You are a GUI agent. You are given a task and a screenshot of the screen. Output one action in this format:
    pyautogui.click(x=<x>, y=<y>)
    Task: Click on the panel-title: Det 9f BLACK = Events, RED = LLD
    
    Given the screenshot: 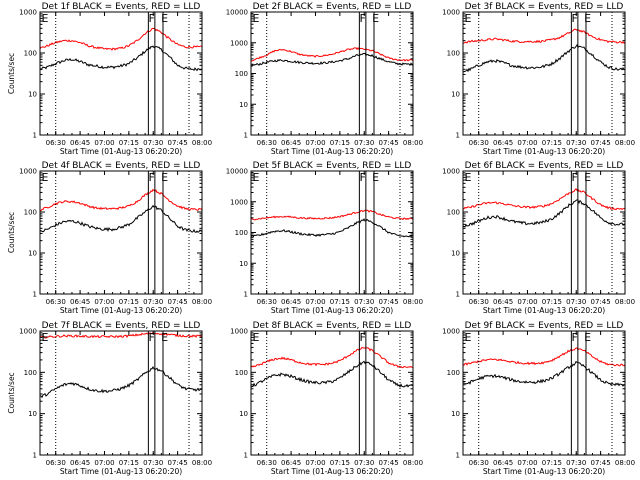 What is the action you would take?
    pyautogui.click(x=544, y=326)
    